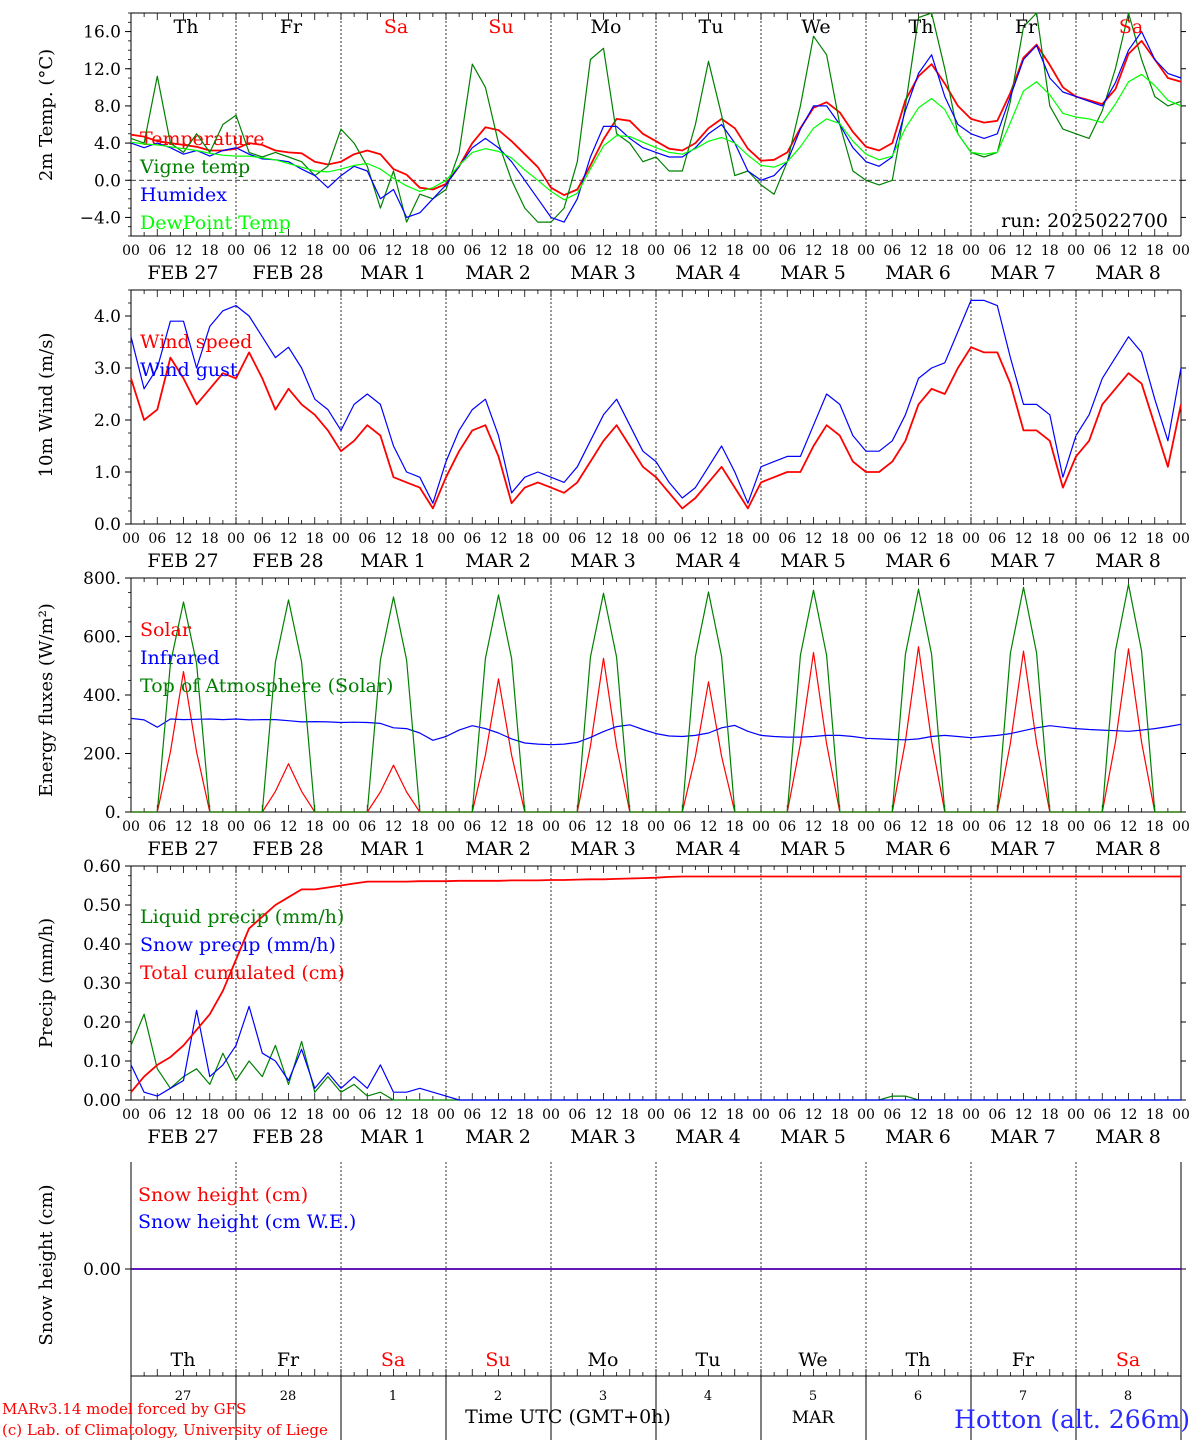  What do you see at coordinates (396, 27) in the screenshot?
I see `weekday-label-top: Sa` at bounding box center [396, 27].